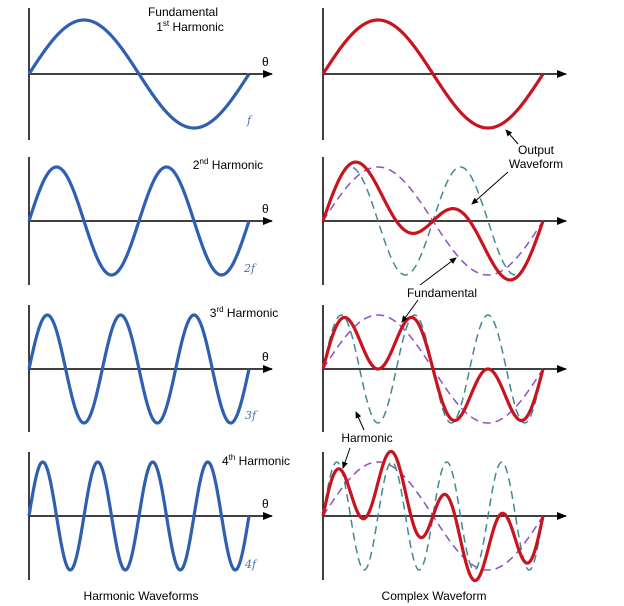 The width and height of the screenshot is (624, 606). Describe the element at coordinates (442, 293) in the screenshot. I see `annotation-fundamental: Fundamental` at that location.